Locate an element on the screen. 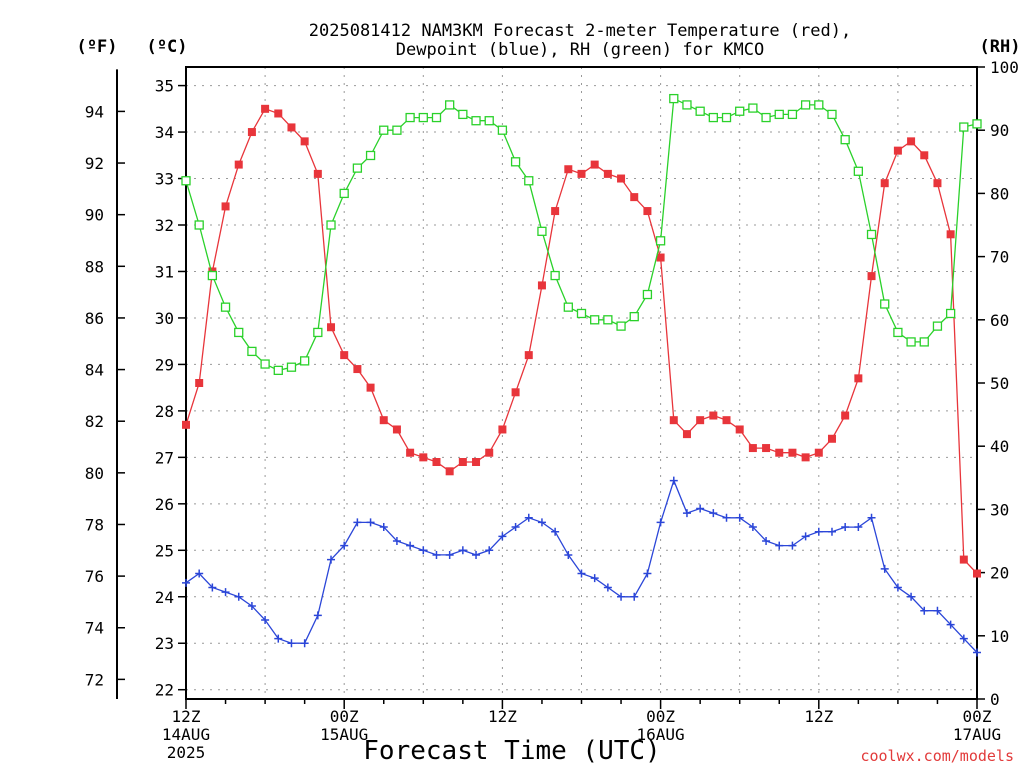  celsius-tick-label: 32 is located at coordinates (164, 225).